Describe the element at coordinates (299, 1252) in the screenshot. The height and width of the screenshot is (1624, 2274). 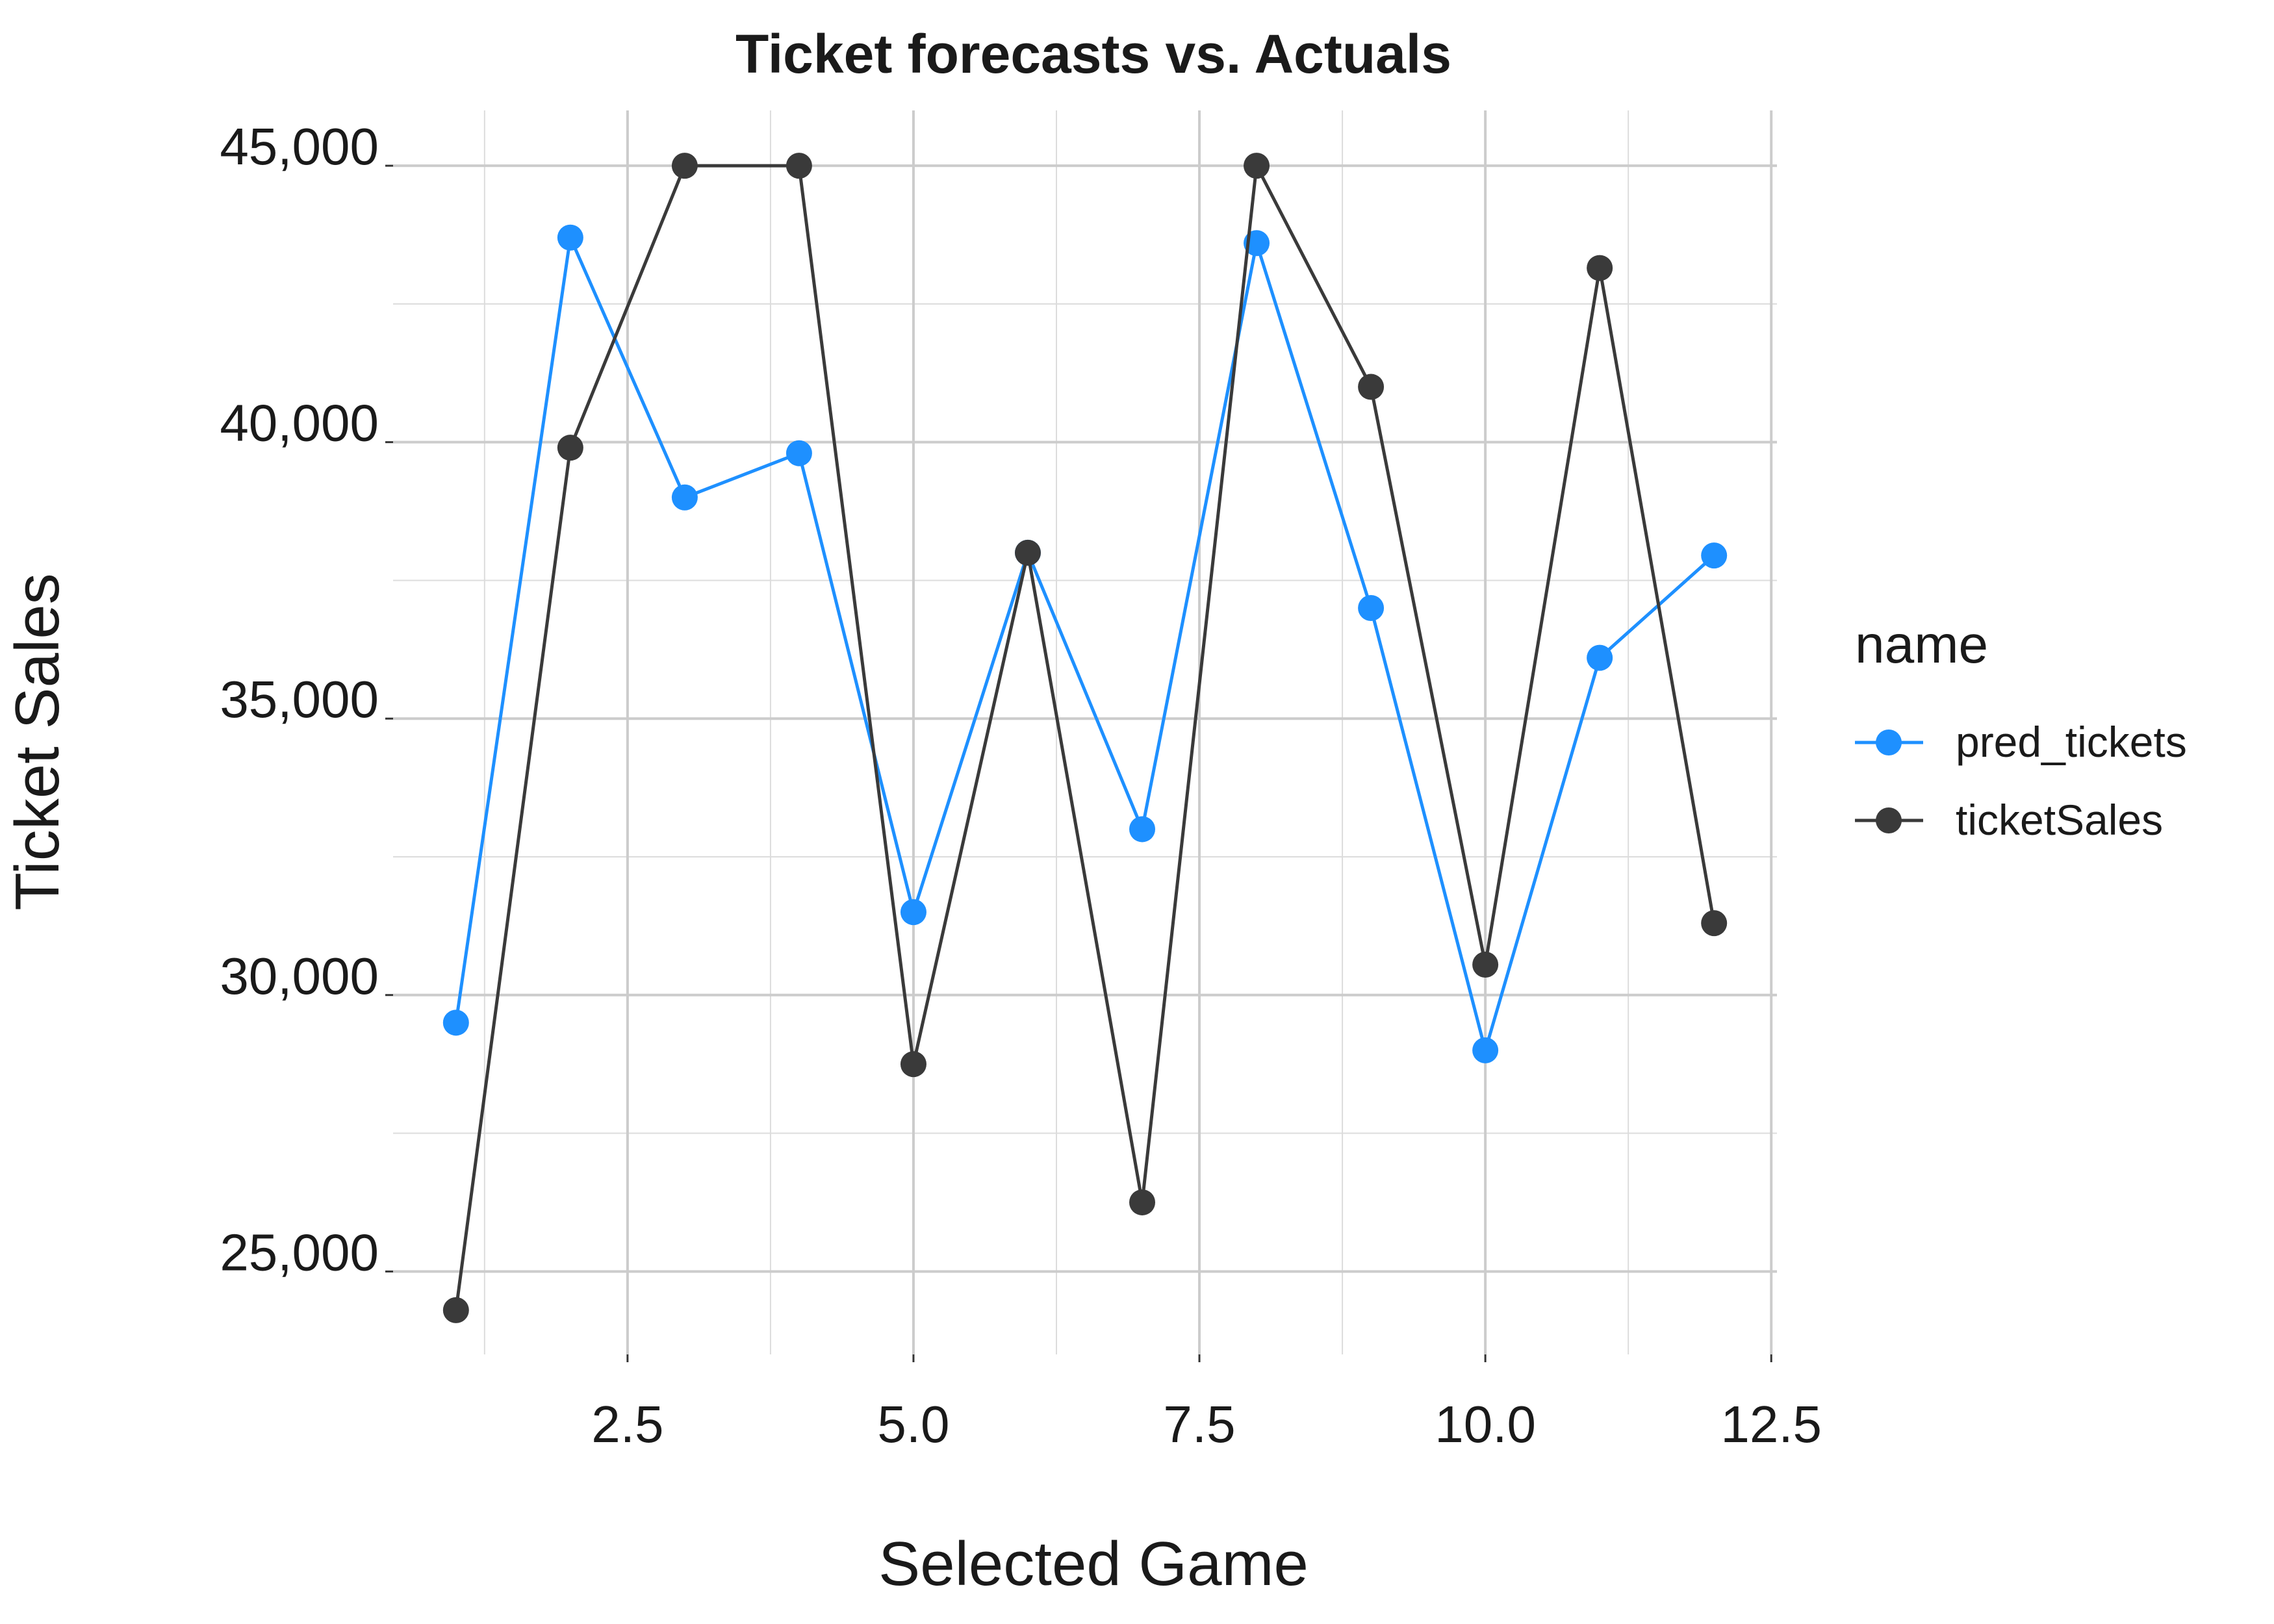
I see `y-tick-label: 25,000` at that location.